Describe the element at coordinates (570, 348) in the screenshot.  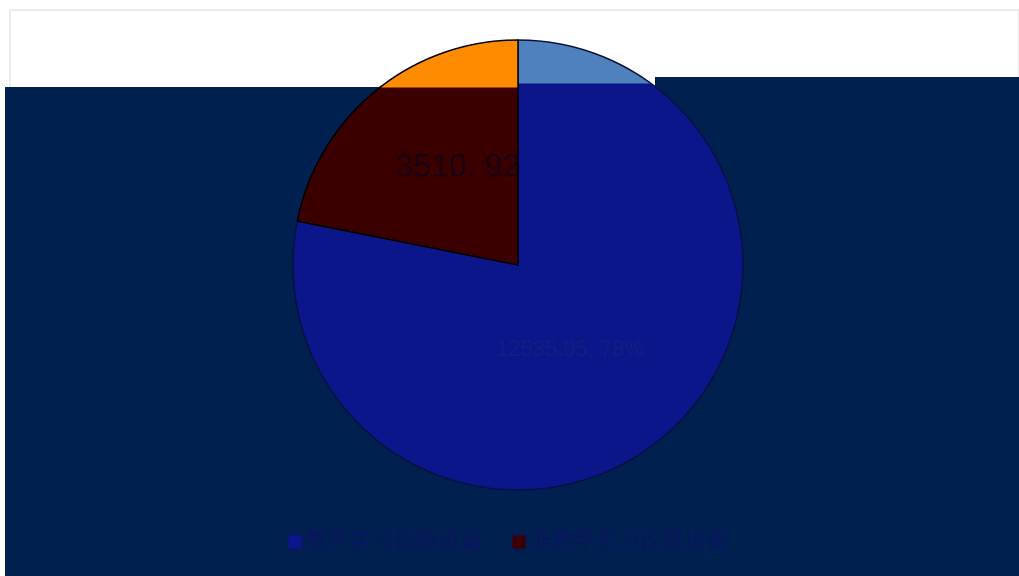
I see `data-label: 12535.95, 78%` at that location.